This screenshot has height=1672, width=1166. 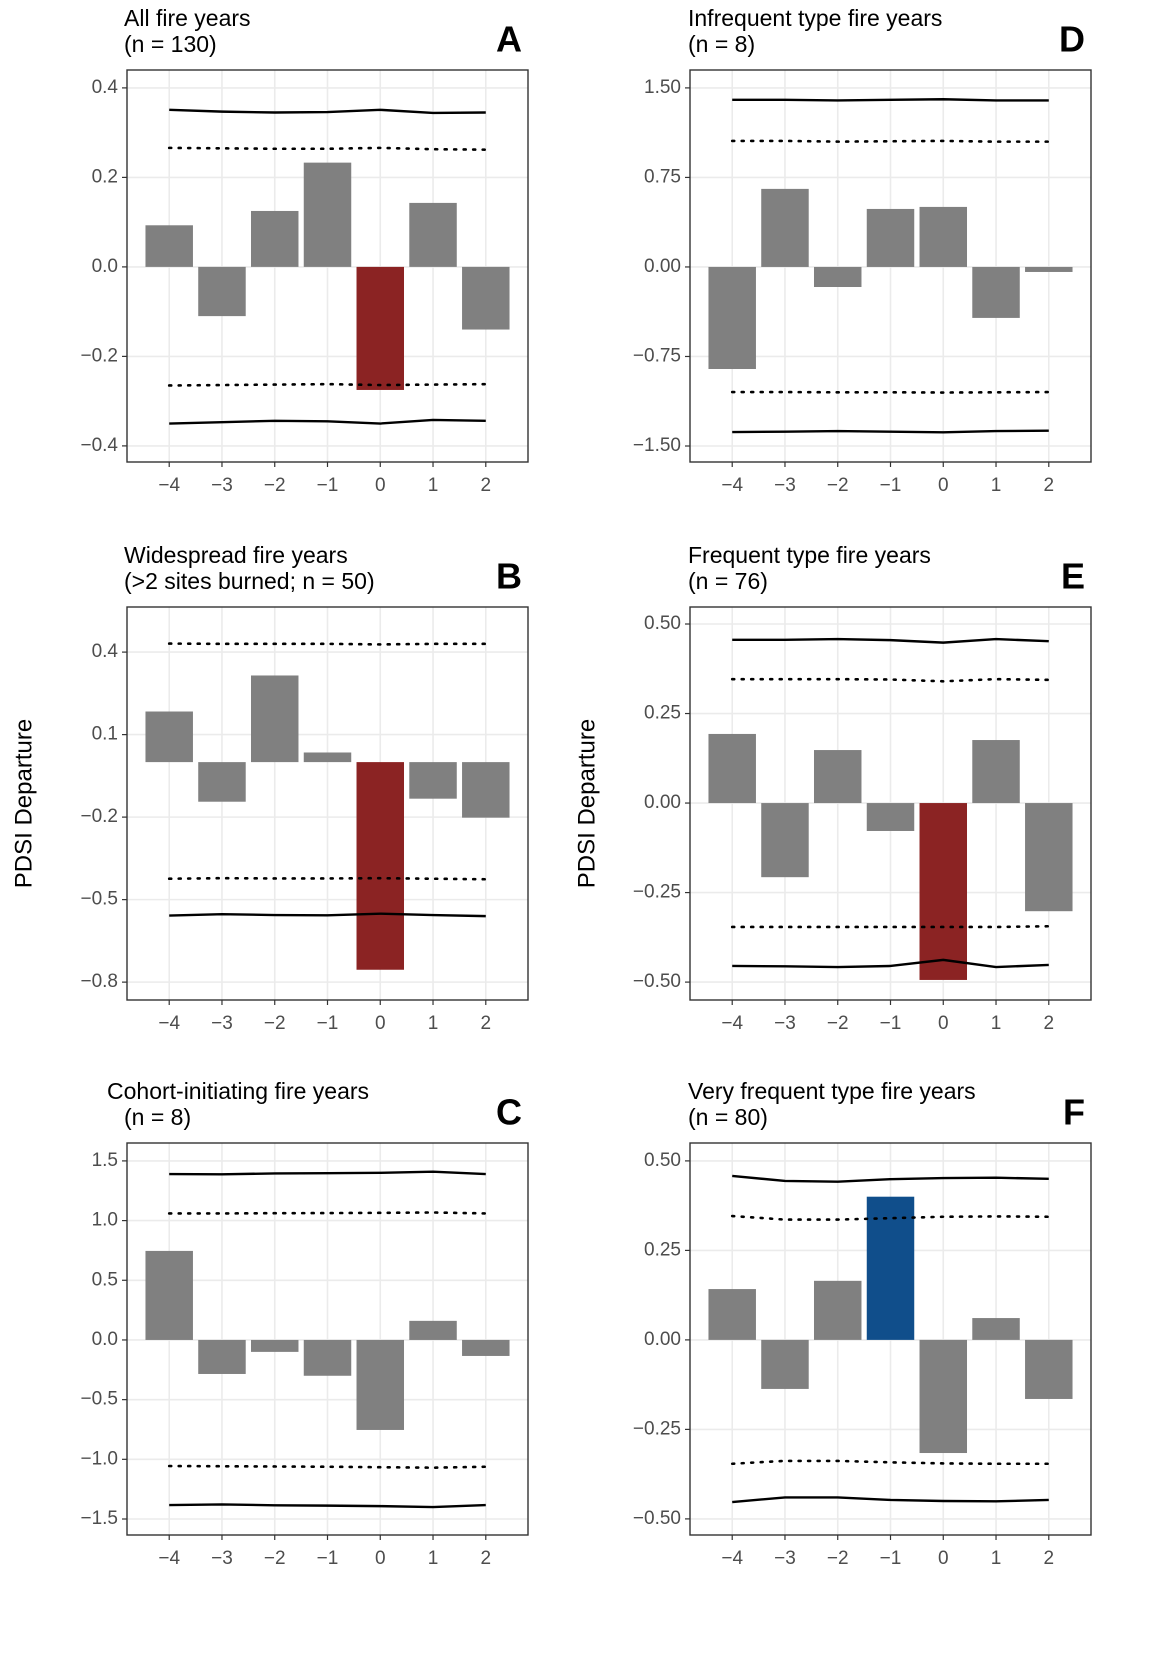 I want to click on y-tick-label: −0.5, so click(x=99, y=899).